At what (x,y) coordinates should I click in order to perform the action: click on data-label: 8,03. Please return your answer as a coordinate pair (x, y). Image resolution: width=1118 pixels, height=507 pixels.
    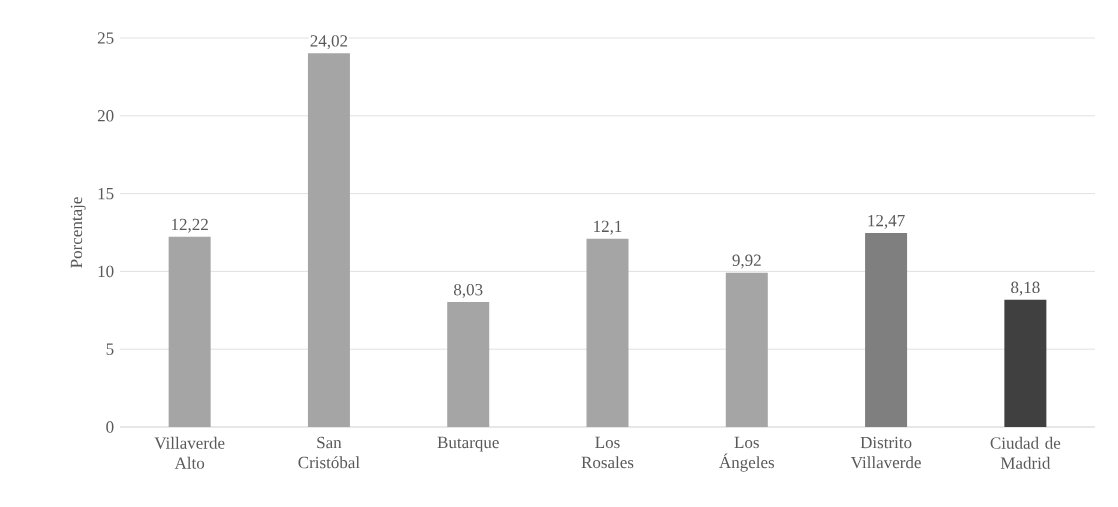
    Looking at the image, I should click on (468, 290).